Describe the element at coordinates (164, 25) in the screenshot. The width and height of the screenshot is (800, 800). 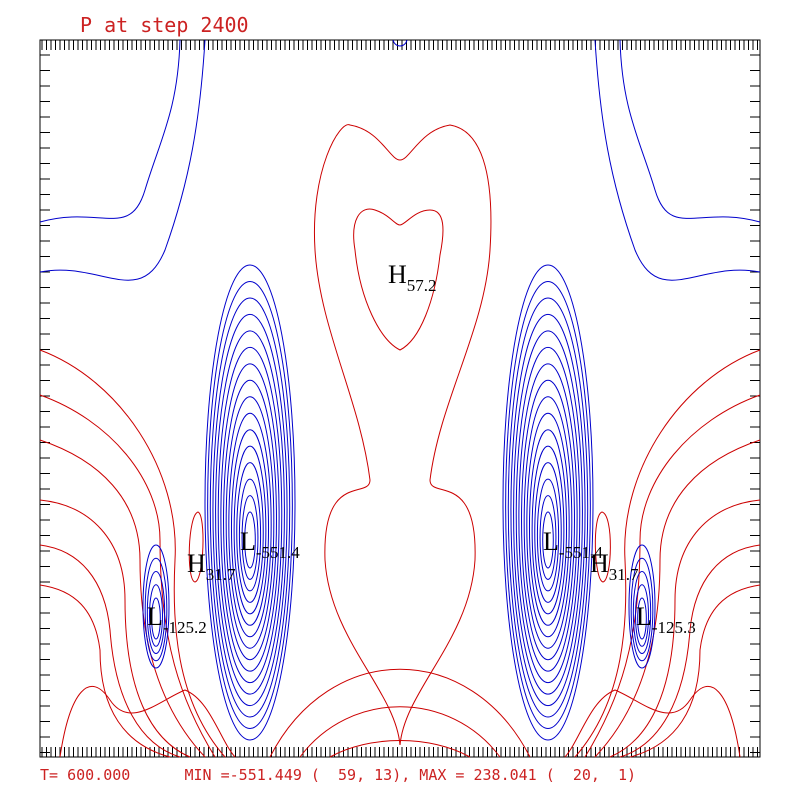
I see `chart-title: P at step 2400` at that location.